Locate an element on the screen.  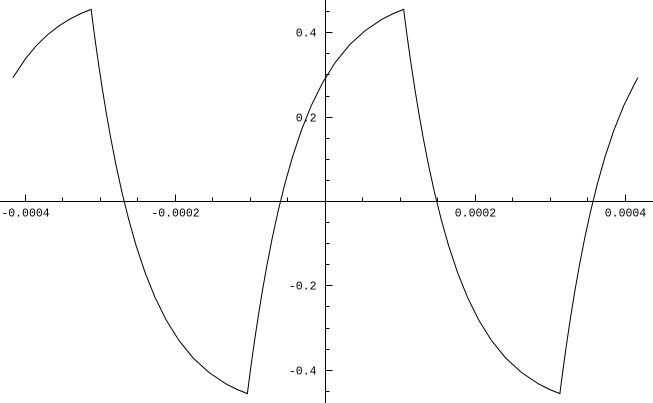
x-tick-label: -0.0002 is located at coordinates (175, 214).